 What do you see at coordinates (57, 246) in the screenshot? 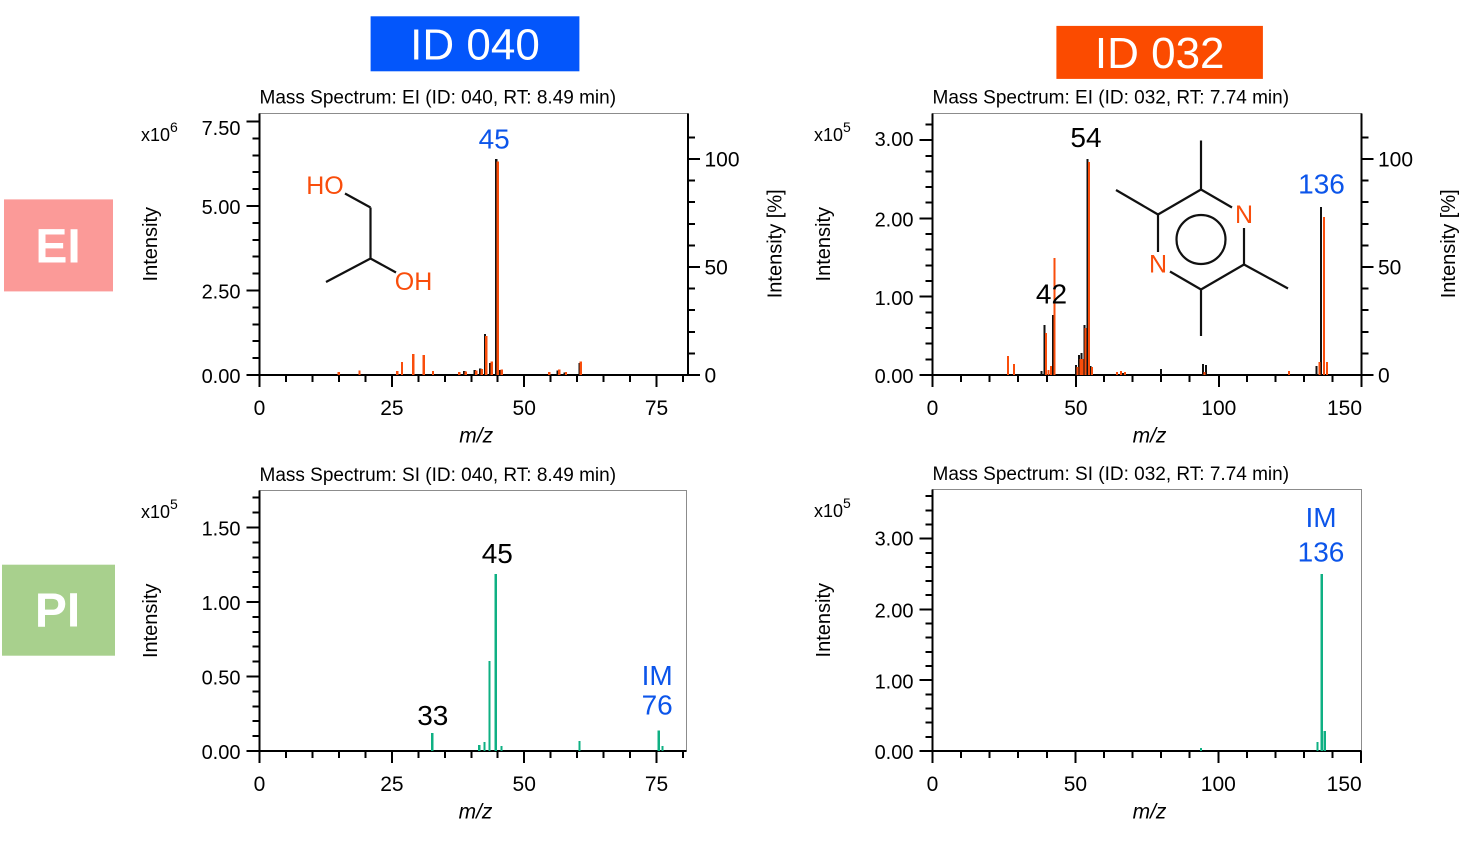
I see `svg-text: EI` at bounding box center [57, 246].